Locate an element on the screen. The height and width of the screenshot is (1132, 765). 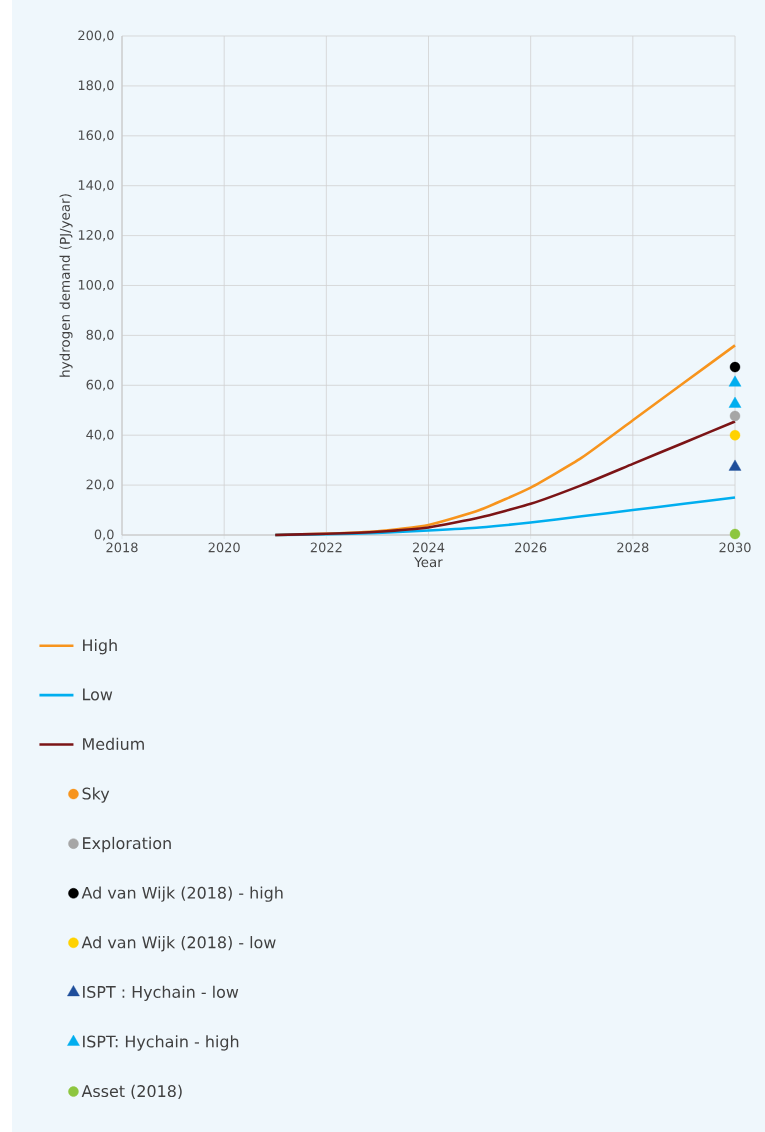
x-tick-label: 2024 is located at coordinates (428, 547).